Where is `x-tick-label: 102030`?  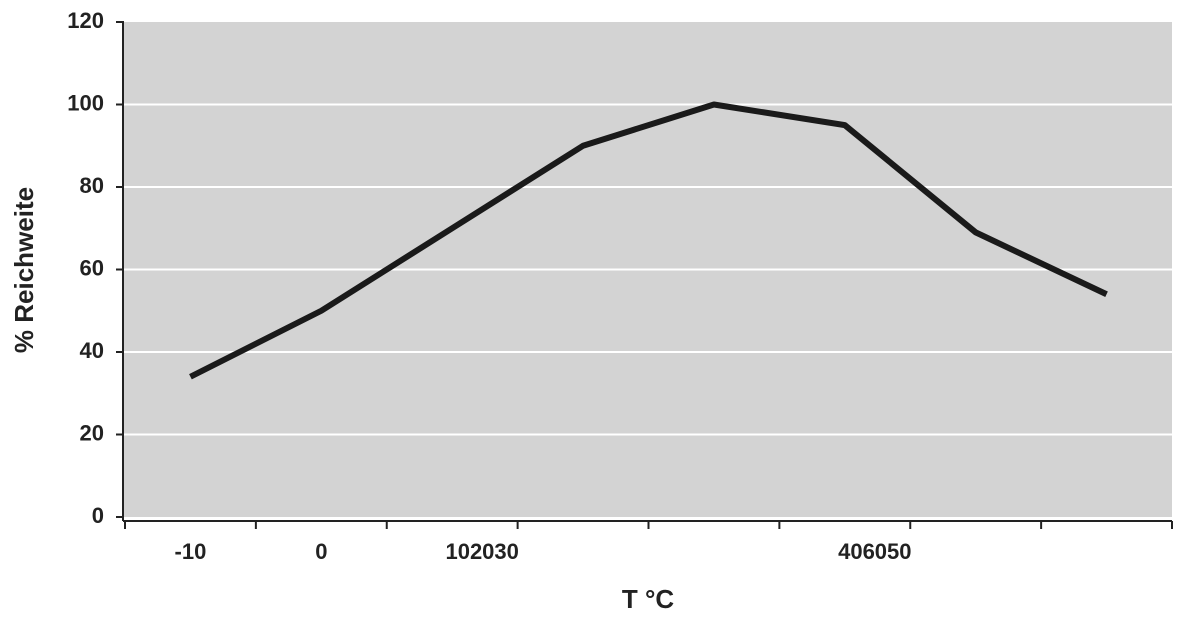 x-tick-label: 102030 is located at coordinates (481, 551).